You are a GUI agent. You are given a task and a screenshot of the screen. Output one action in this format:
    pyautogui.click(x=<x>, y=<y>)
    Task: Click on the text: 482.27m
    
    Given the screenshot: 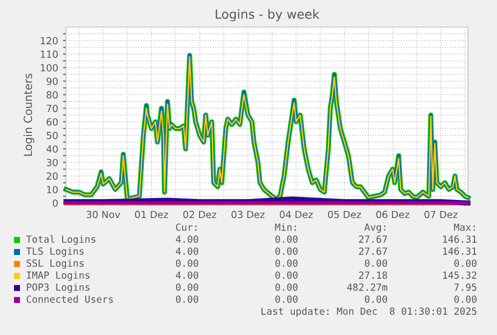 What is the action you would take?
    pyautogui.click(x=367, y=287)
    